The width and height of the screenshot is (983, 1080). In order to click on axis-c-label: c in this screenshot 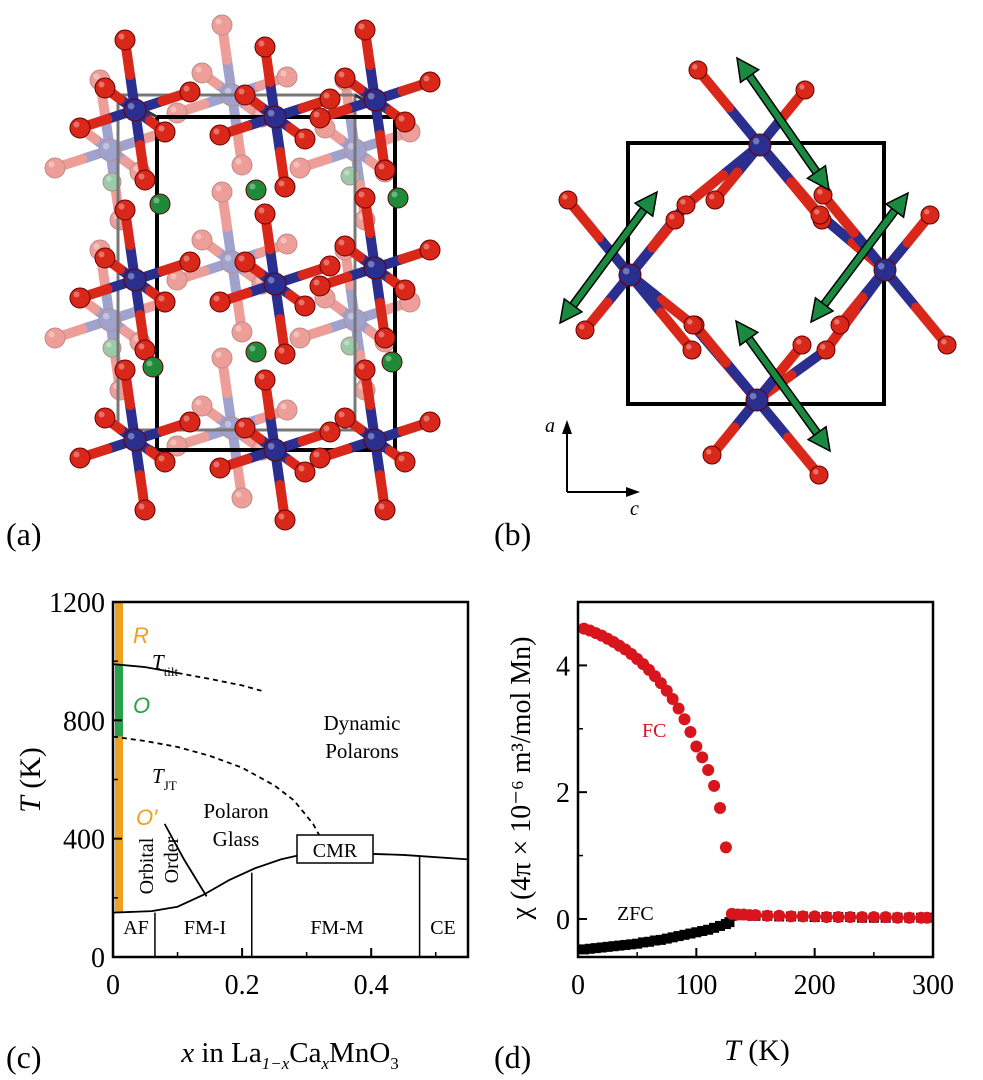, I will do `click(634, 509)`.